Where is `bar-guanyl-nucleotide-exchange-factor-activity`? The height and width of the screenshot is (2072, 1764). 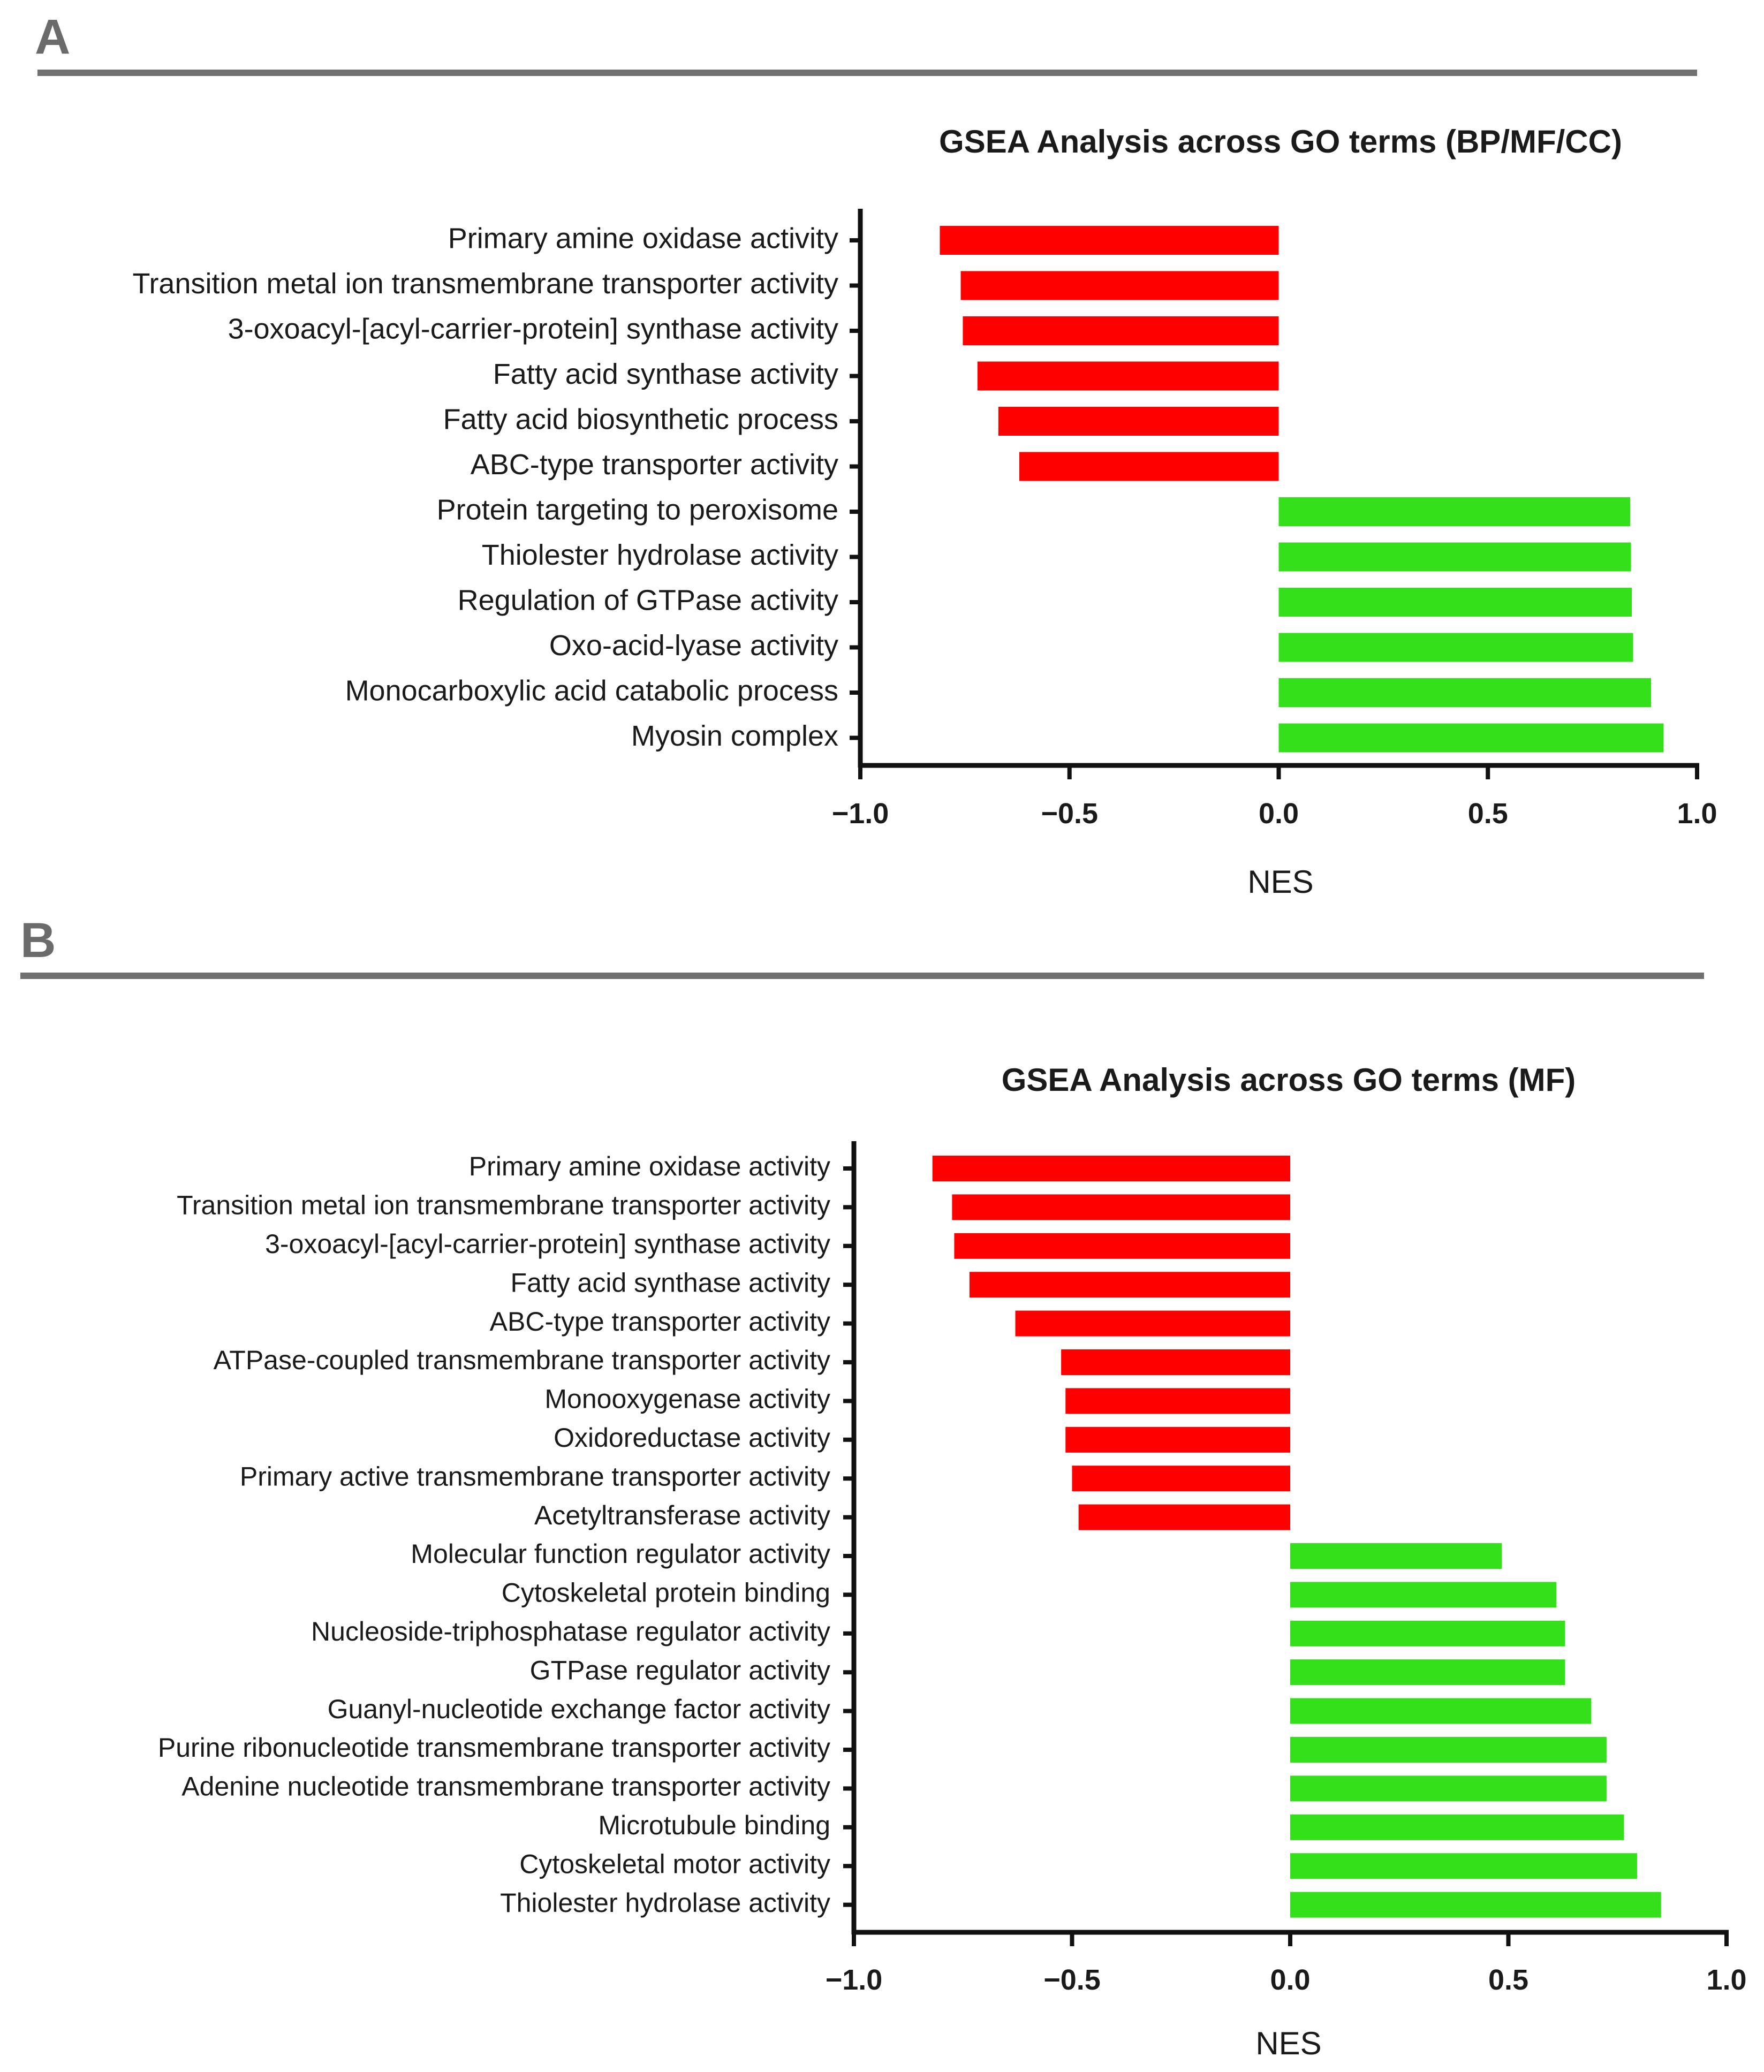
bar-guanyl-nucleotide-exchange-factor-activity is located at coordinates (1441, 1711).